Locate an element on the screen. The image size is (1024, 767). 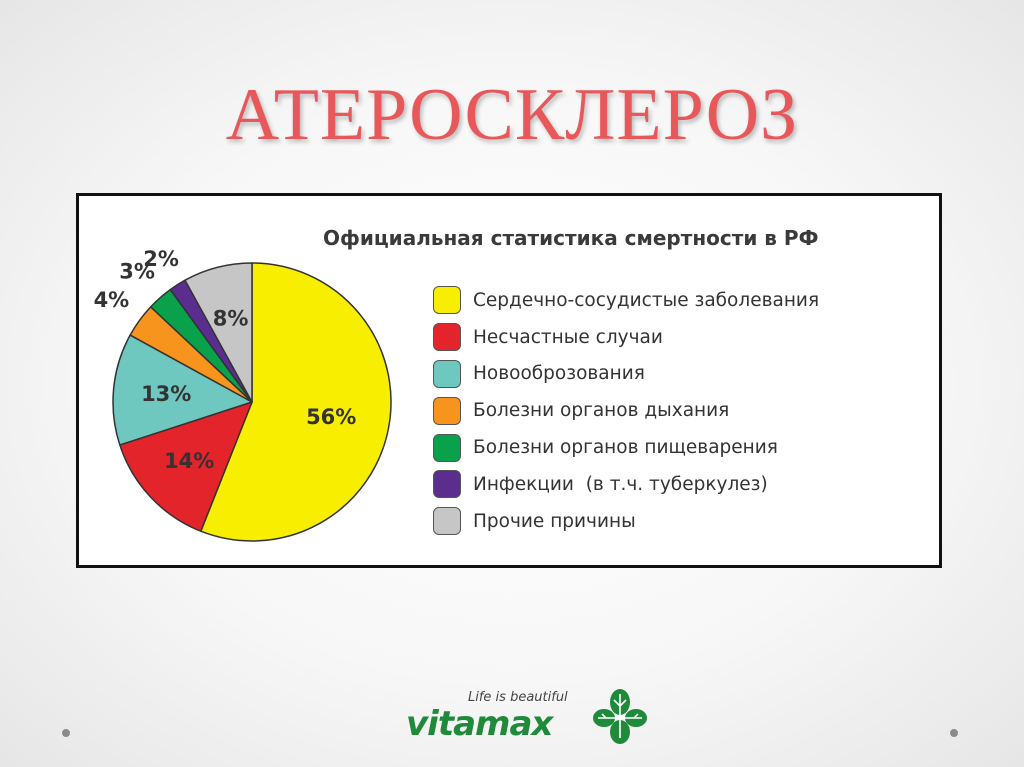
legend-item: Болезни органов дыхания is located at coordinates (626, 410).